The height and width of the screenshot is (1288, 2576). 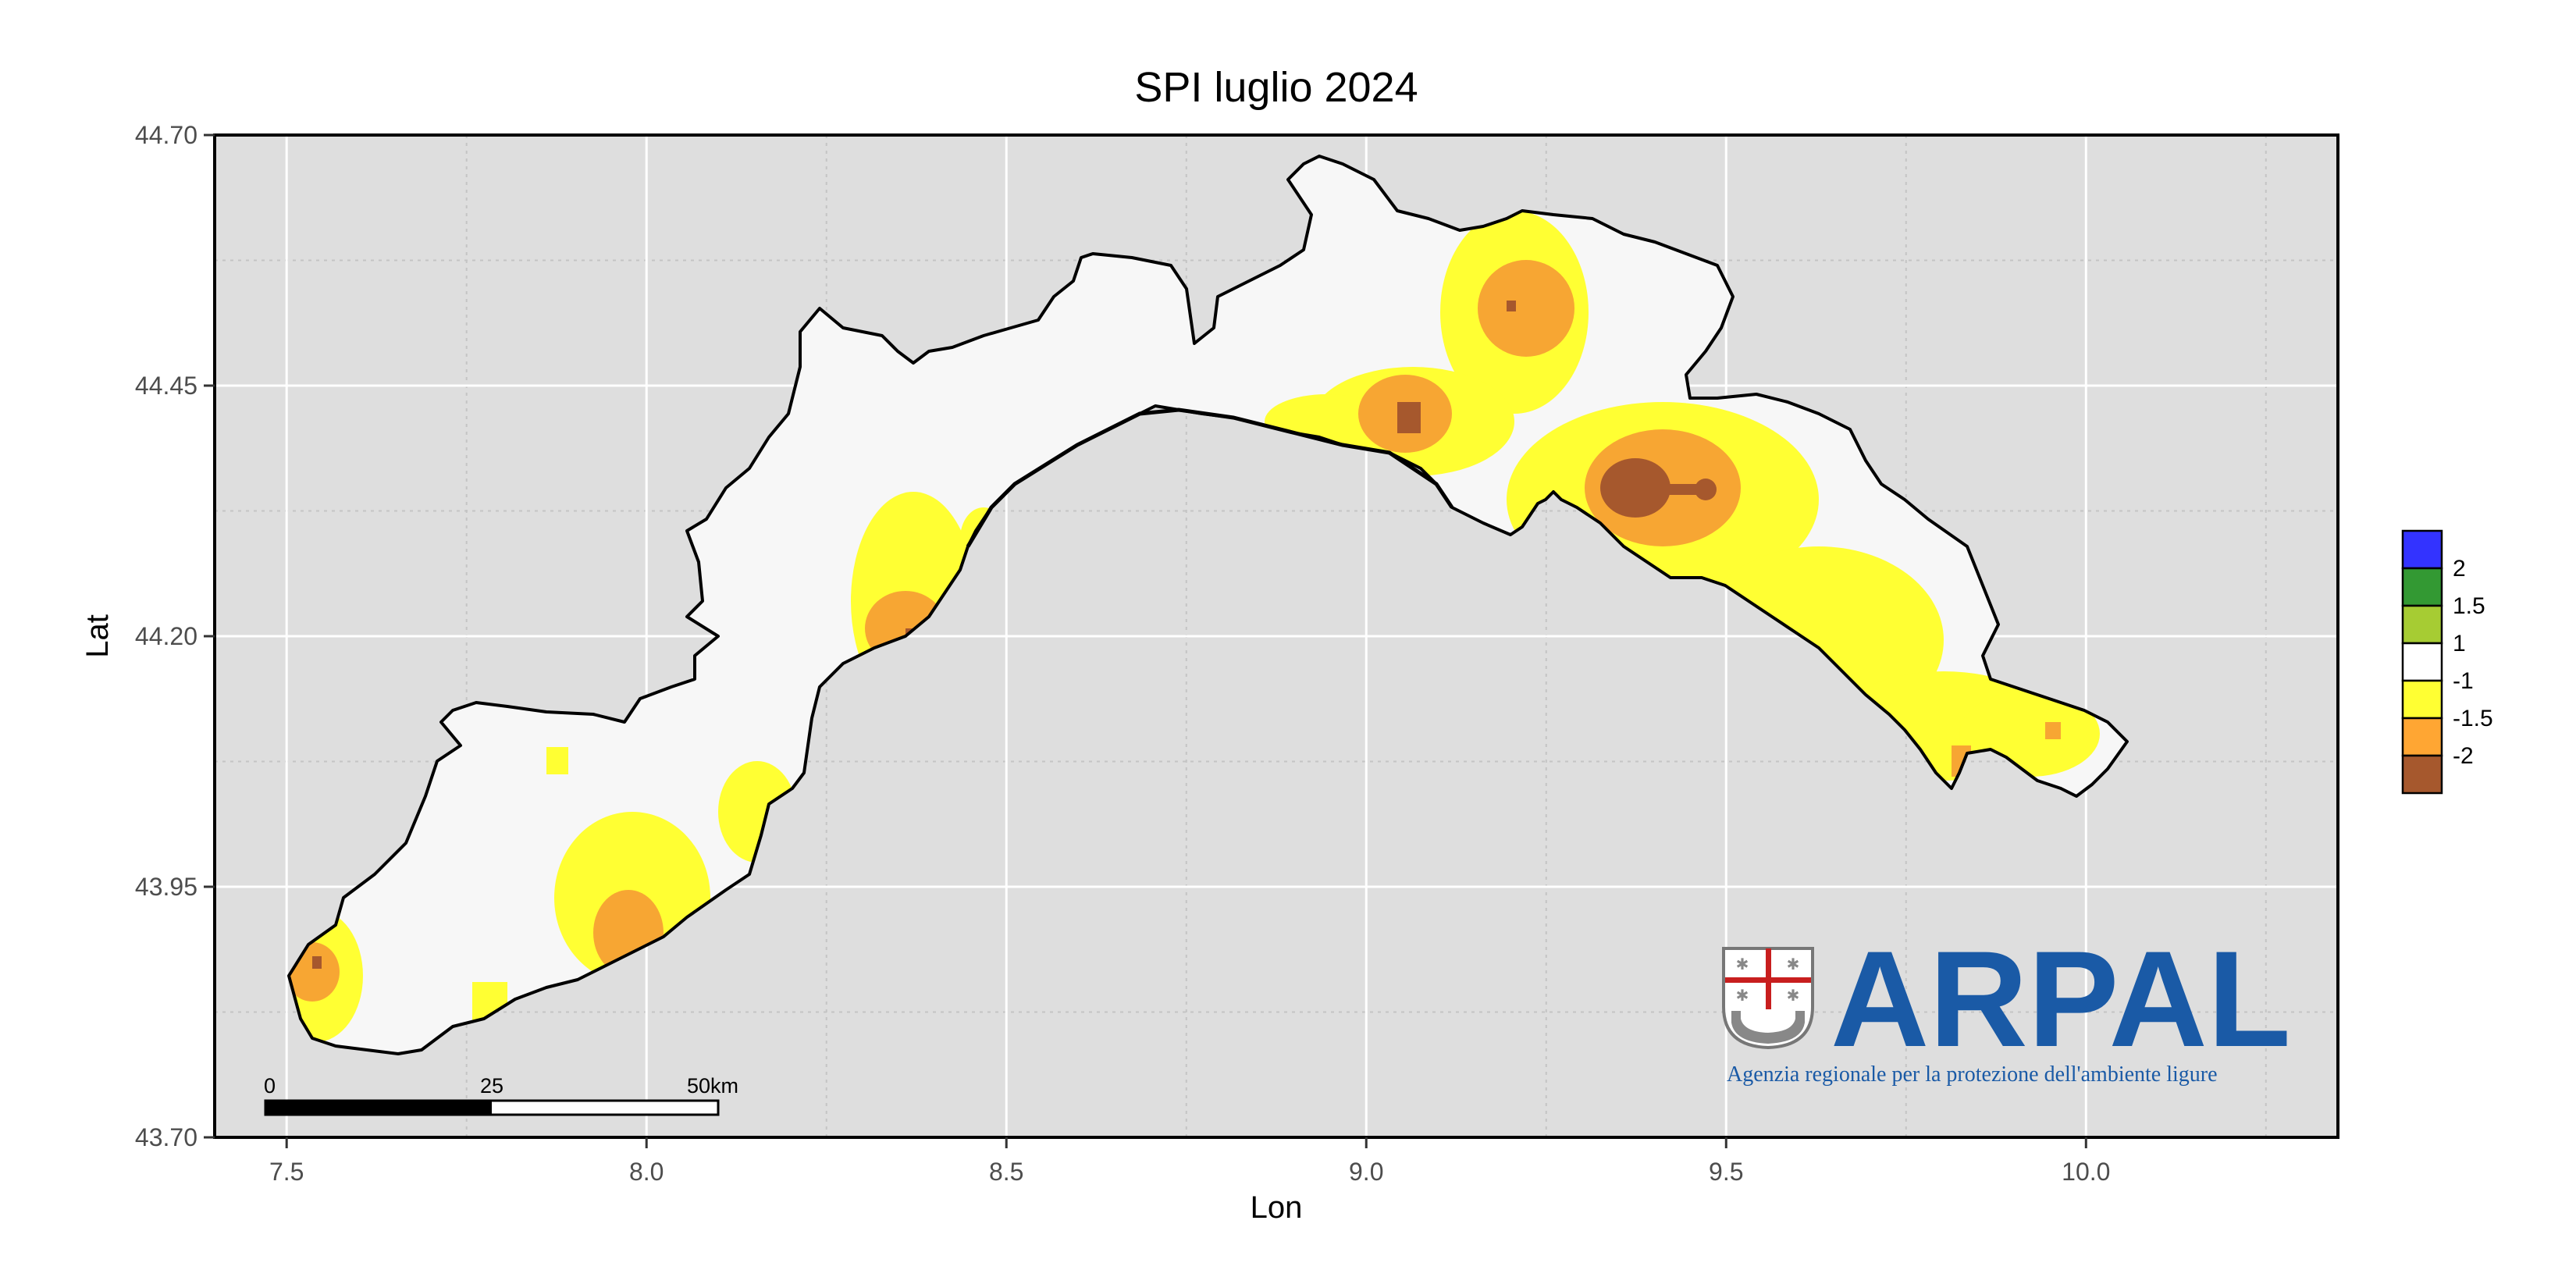 What do you see at coordinates (166, 636) in the screenshot?
I see `y-tick-label: 44.20` at bounding box center [166, 636].